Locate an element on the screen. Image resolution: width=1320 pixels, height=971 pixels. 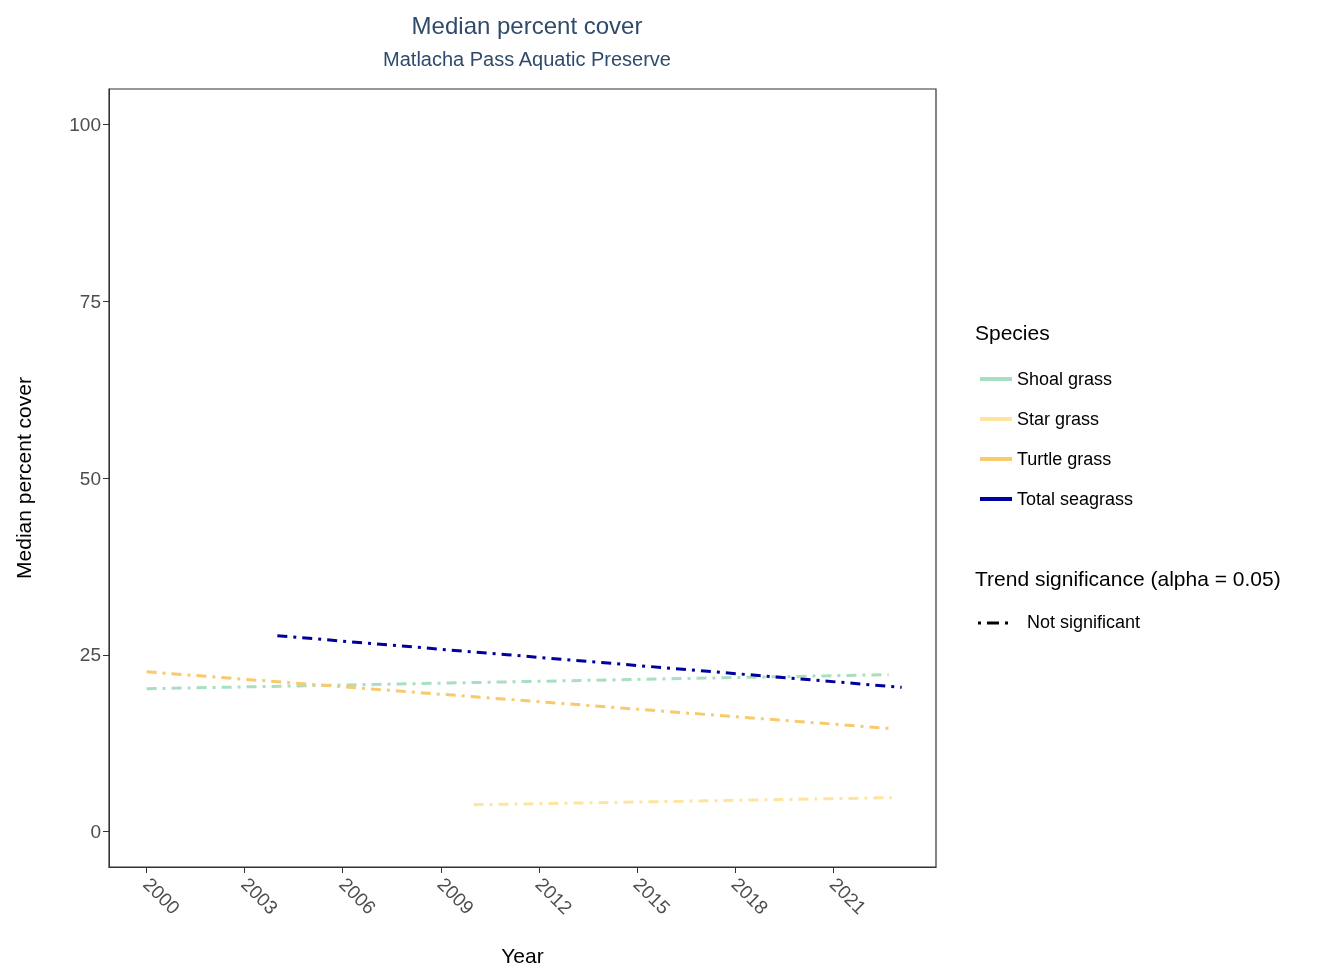
legend-label: Shoal grass is located at coordinates (1065, 379).